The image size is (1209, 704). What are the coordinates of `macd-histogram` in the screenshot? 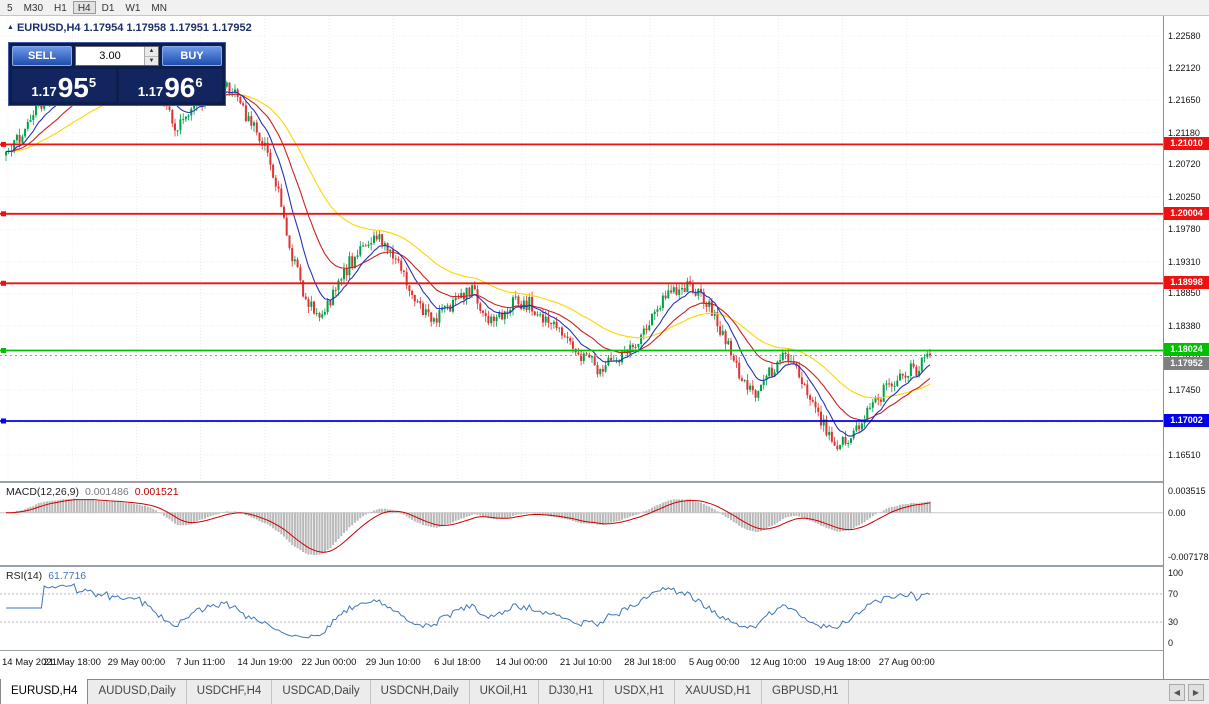 It's located at (469, 526).